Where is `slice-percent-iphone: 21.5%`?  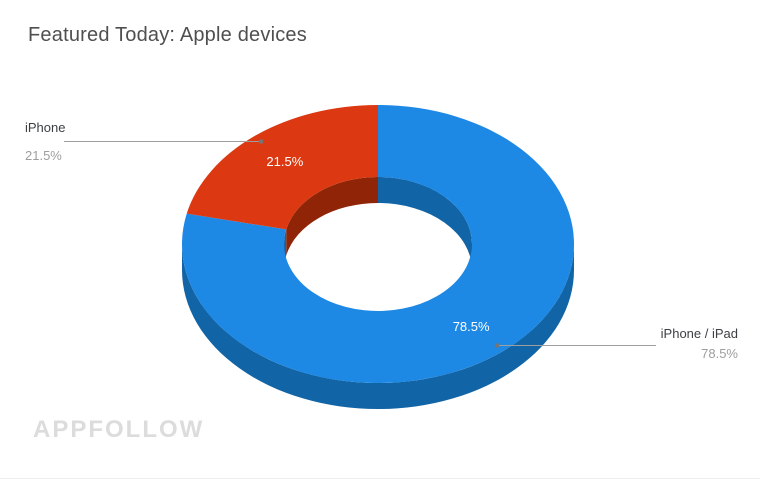 slice-percent-iphone: 21.5% is located at coordinates (43, 155).